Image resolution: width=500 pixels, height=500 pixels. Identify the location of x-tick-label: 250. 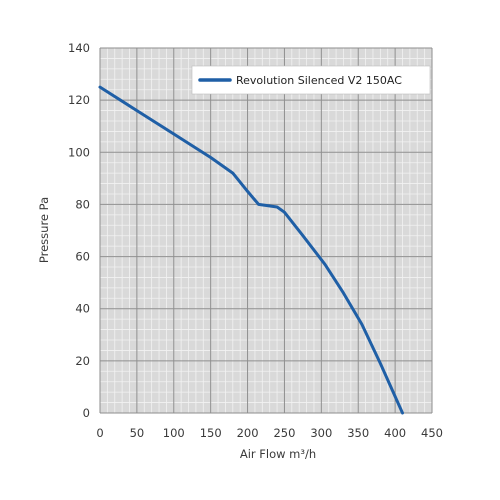
(284, 433).